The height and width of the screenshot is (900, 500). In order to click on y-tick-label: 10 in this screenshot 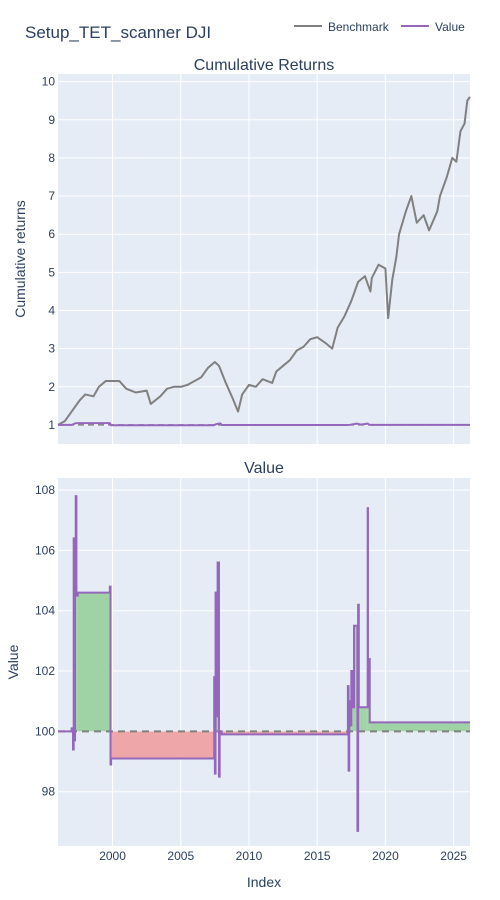, I will do `click(49, 82)`.